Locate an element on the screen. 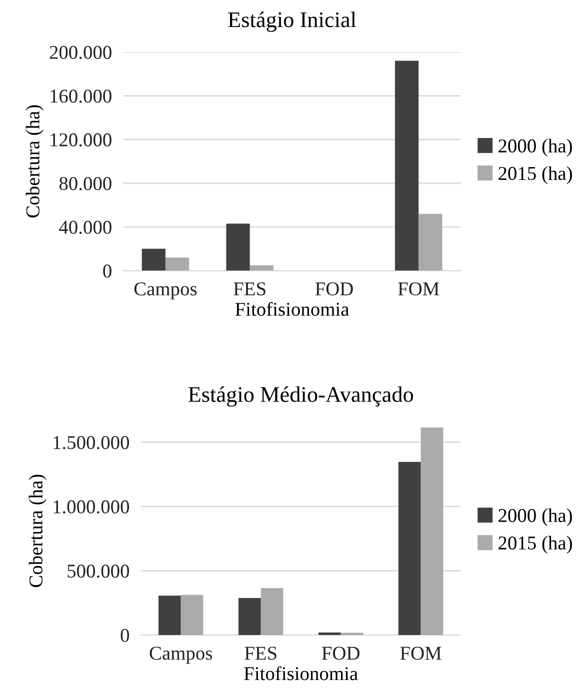 The width and height of the screenshot is (587, 694). chart-title: Estágio Médio-Avançado is located at coordinates (301, 396).